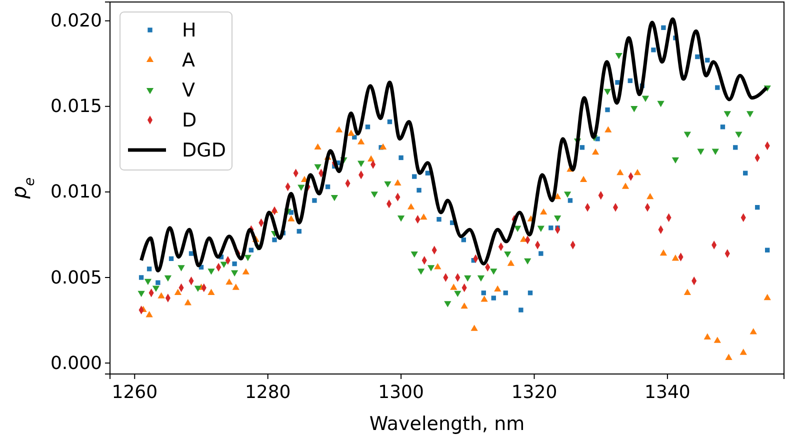 The width and height of the screenshot is (787, 440). Describe the element at coordinates (204, 151) in the screenshot. I see `legend-label: DGD` at that location.